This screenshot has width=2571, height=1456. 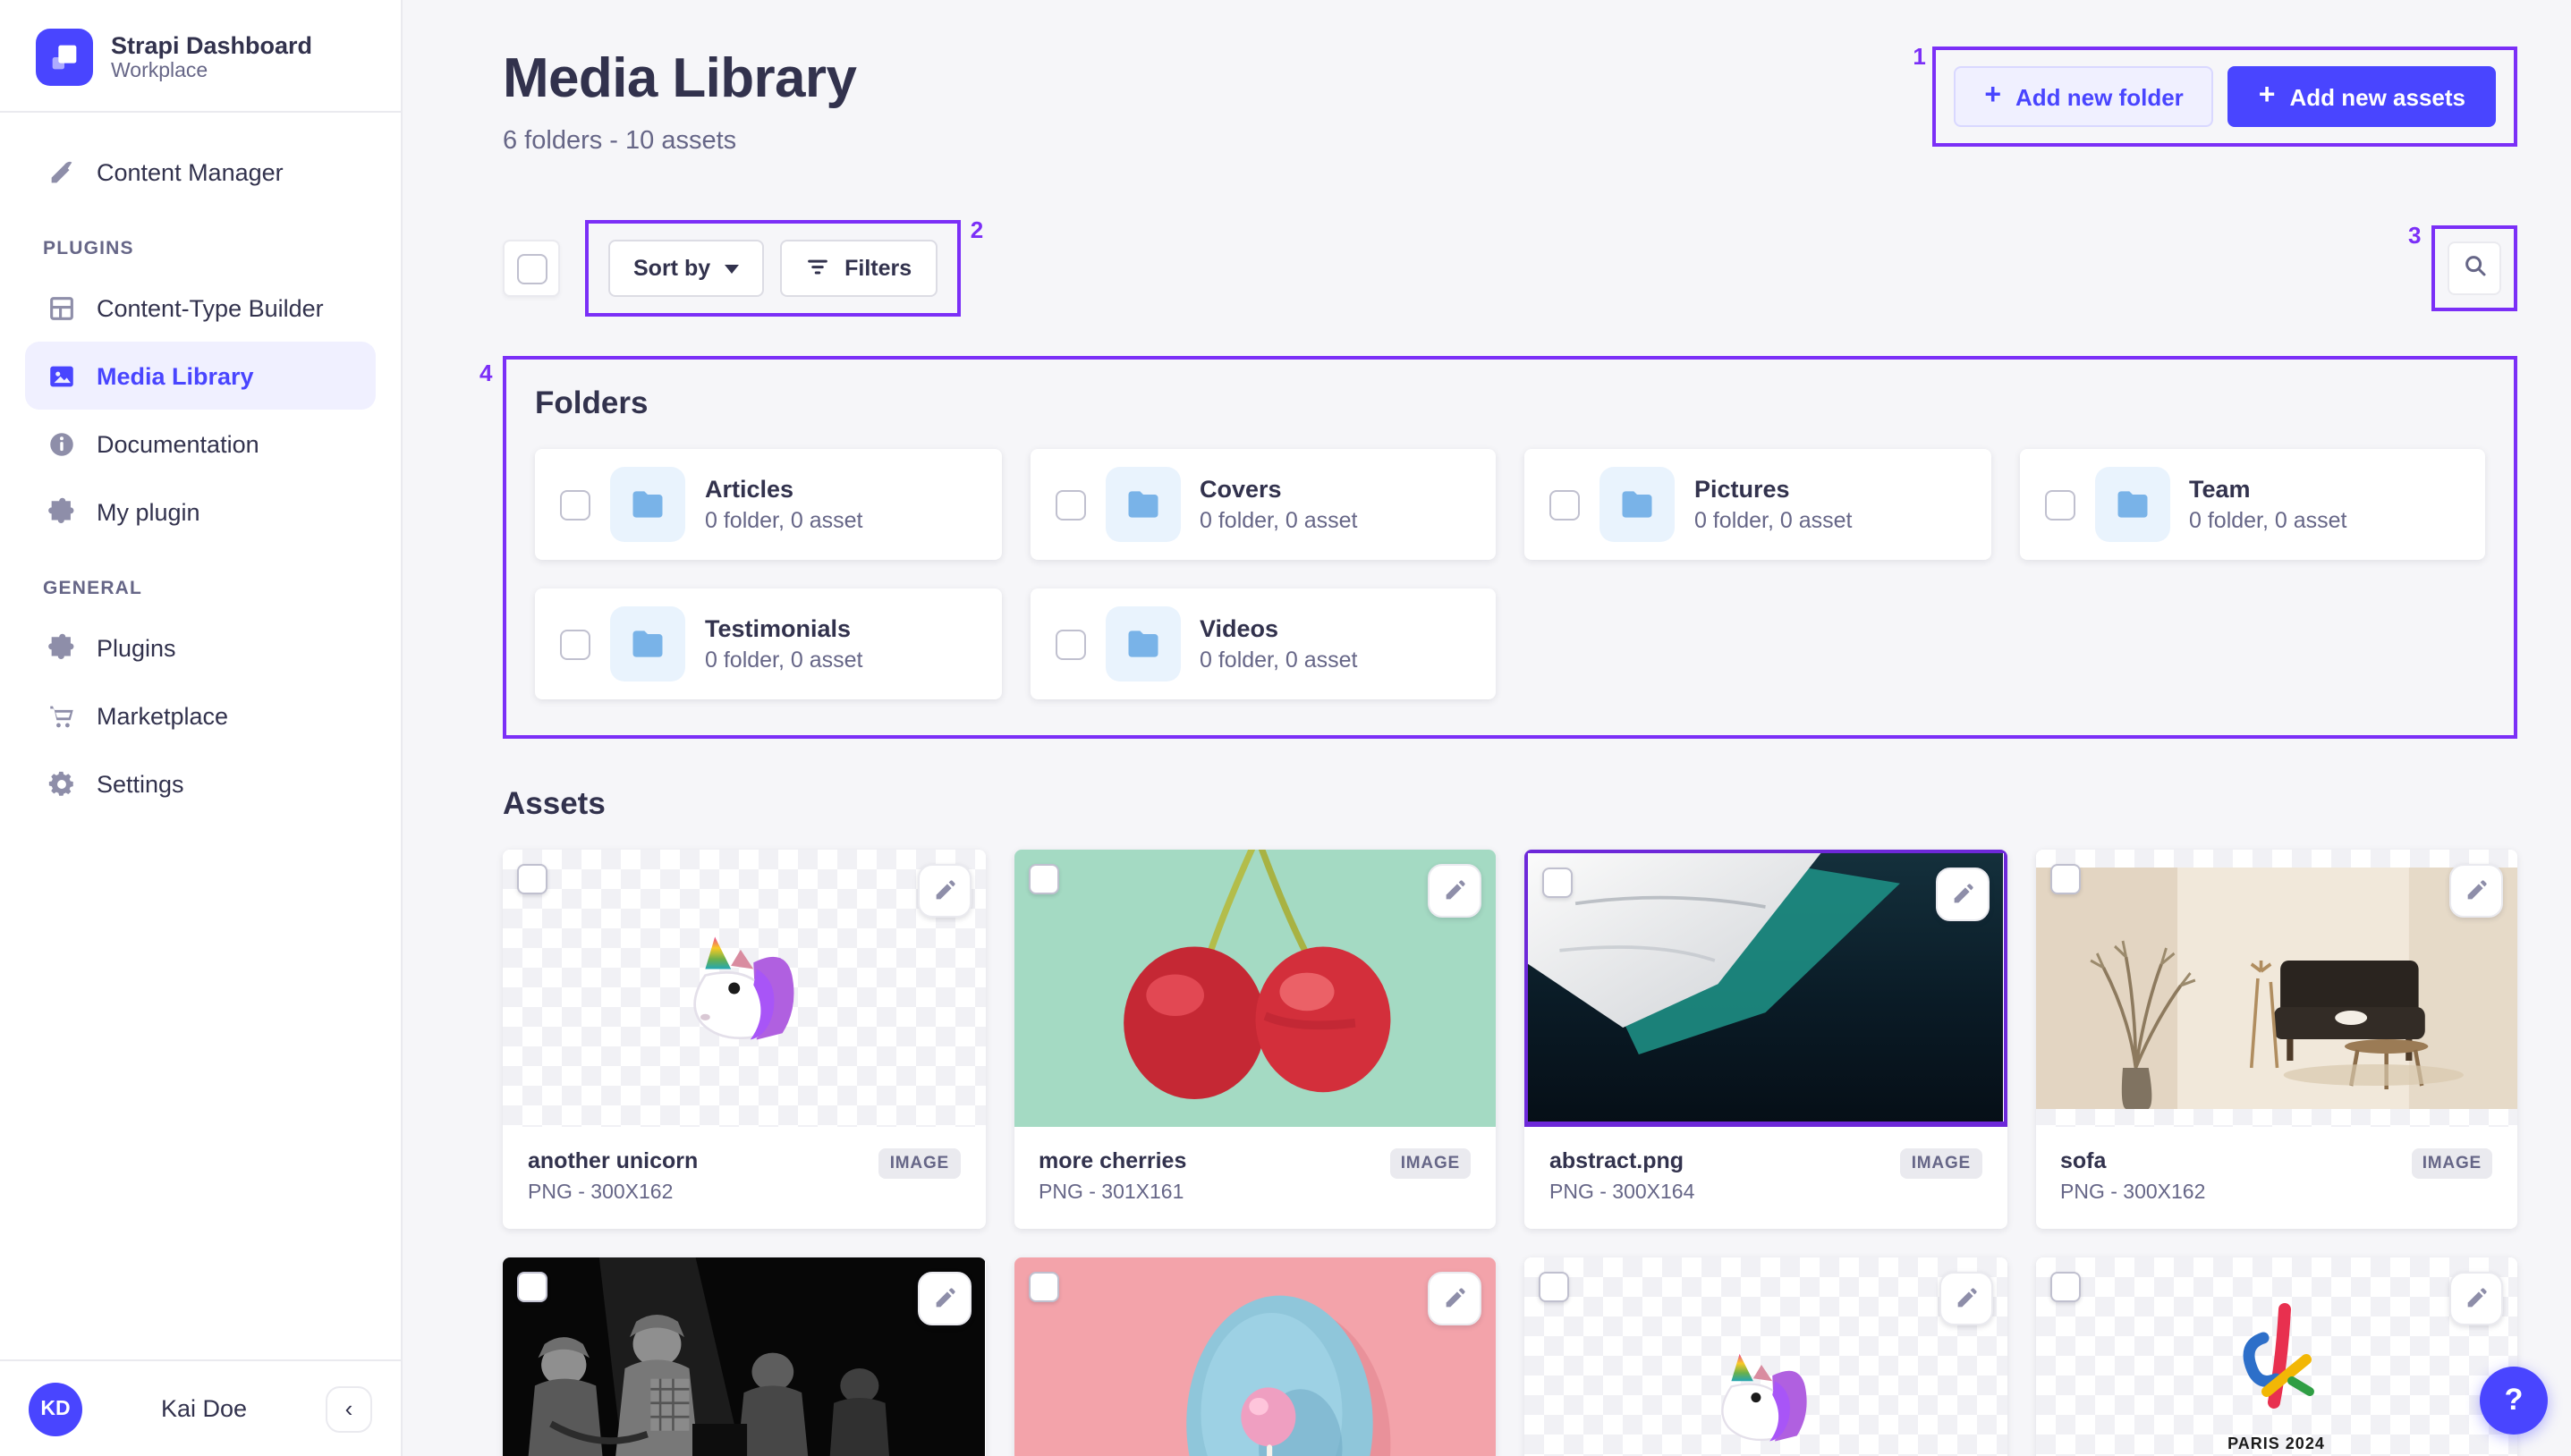 I want to click on sidebar-item-settings: Settings, so click(x=200, y=783).